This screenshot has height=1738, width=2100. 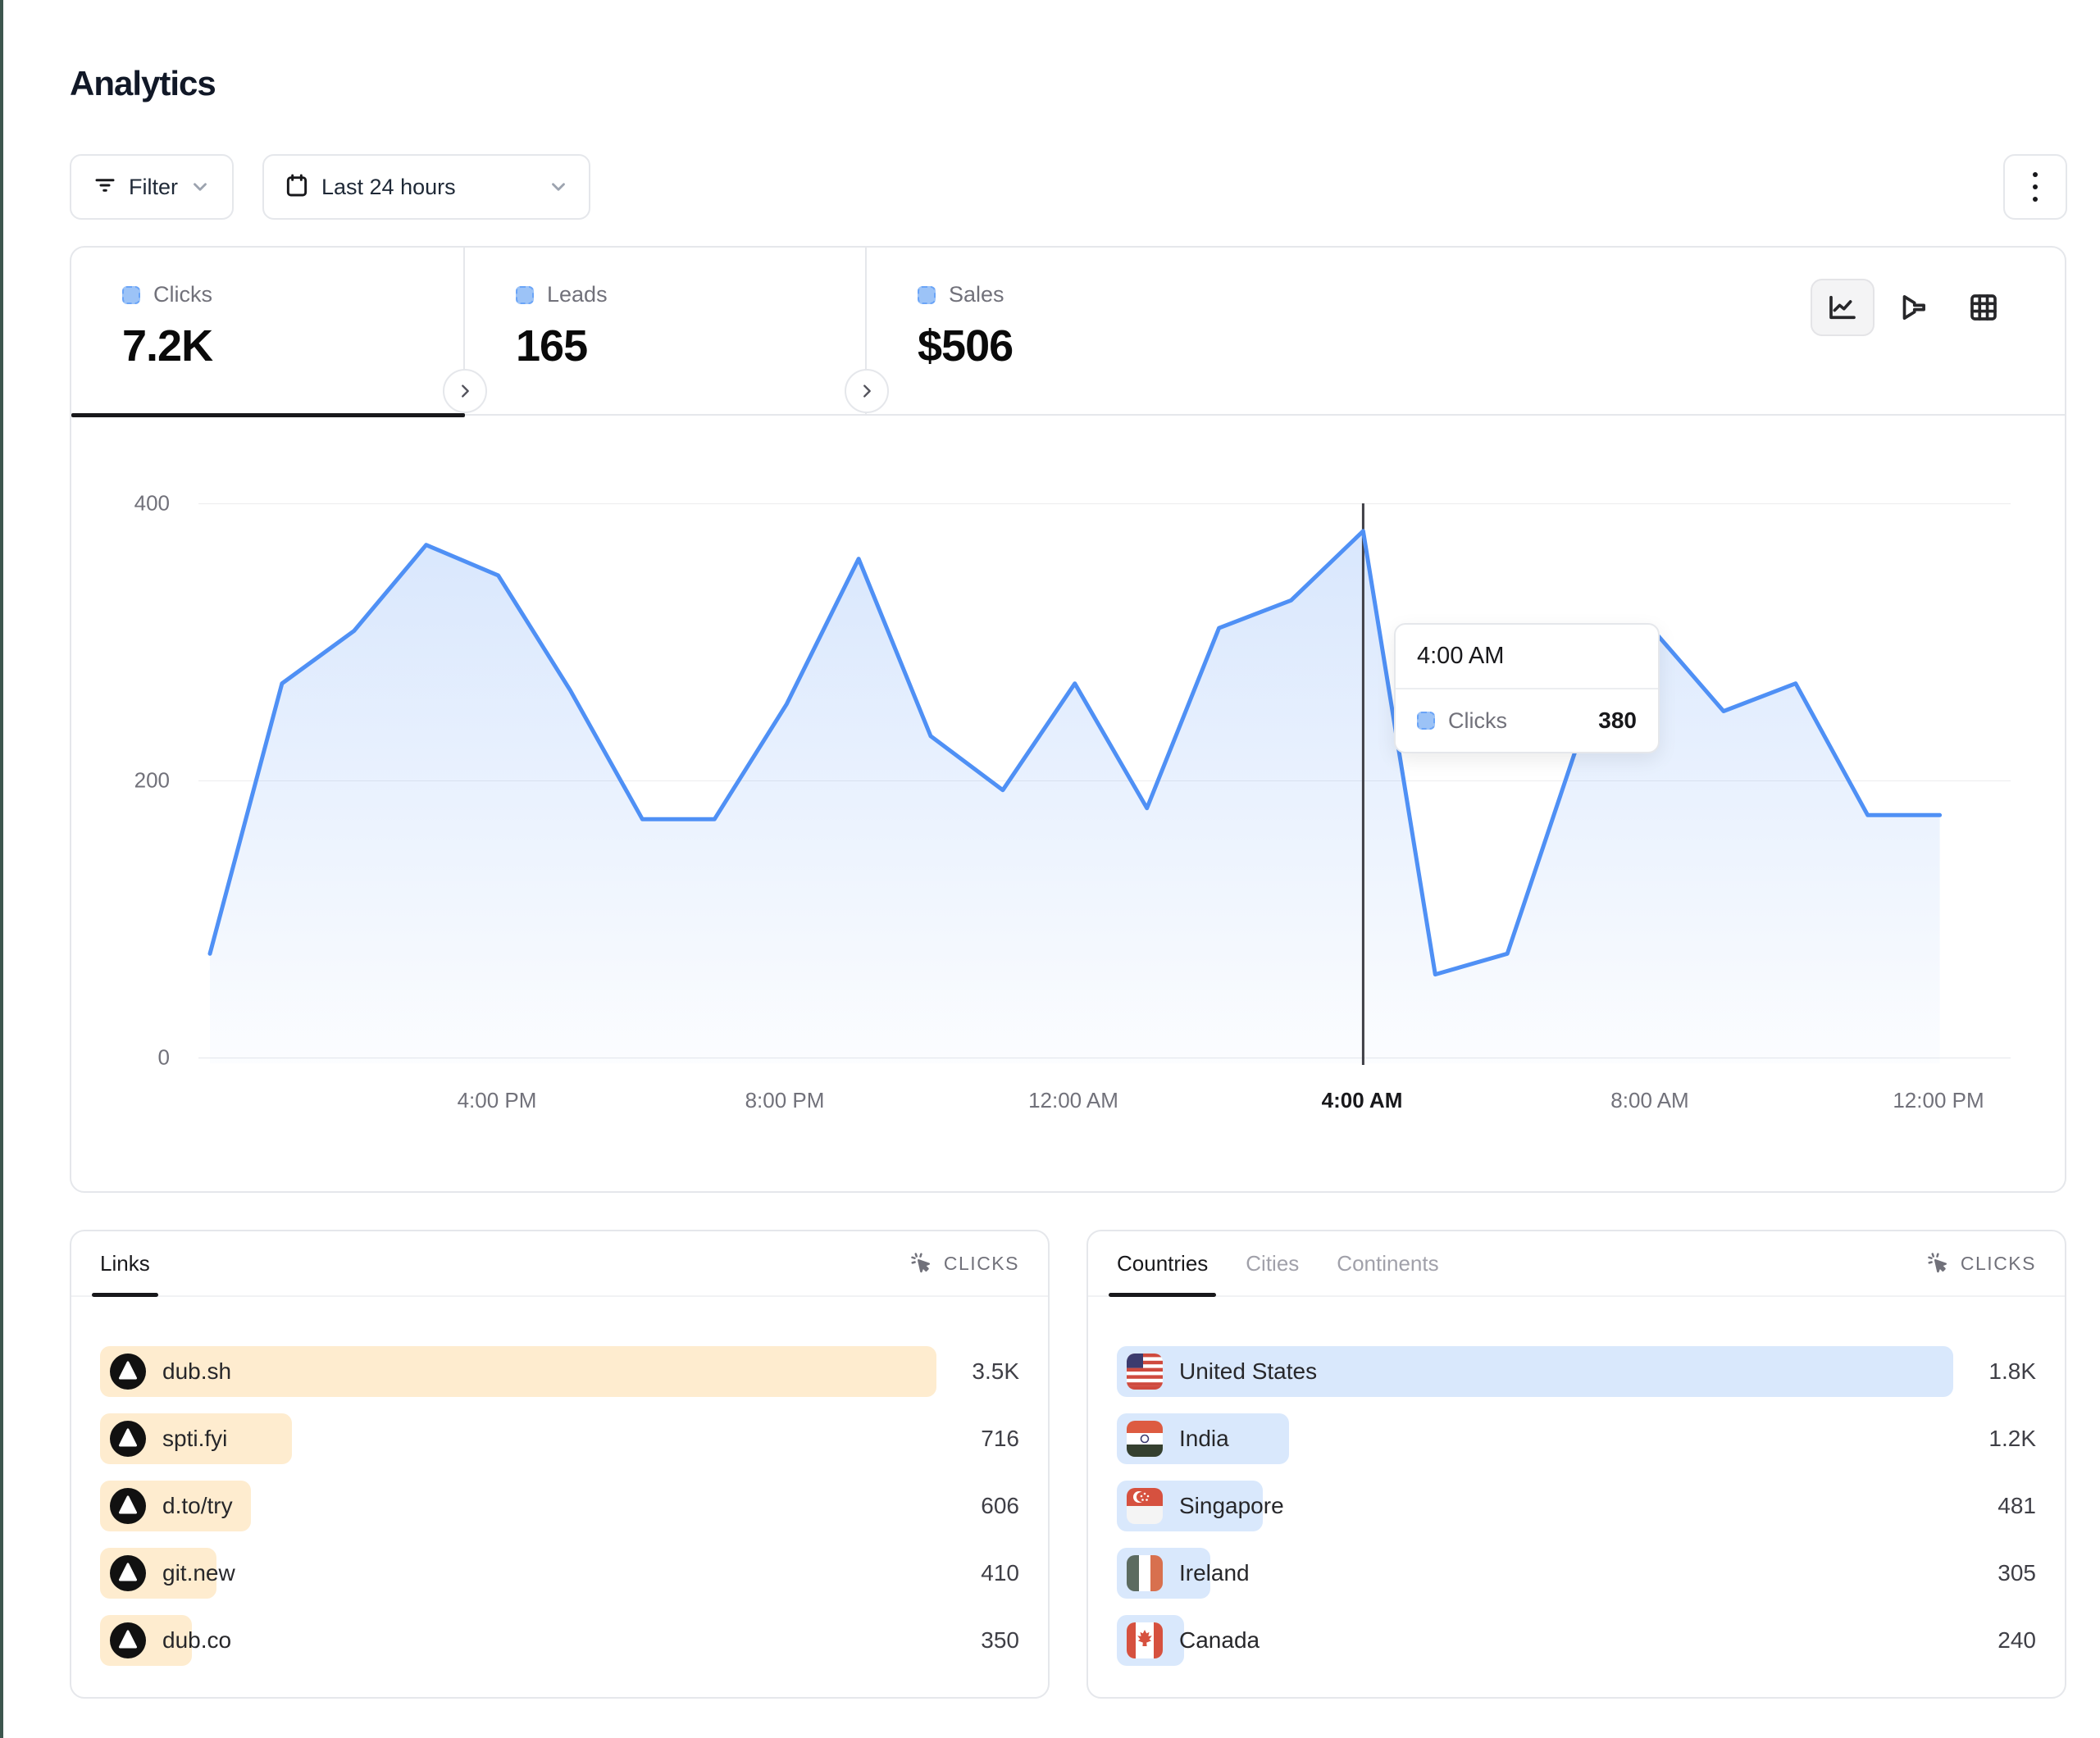 I want to click on country-row: Canada 240, so click(x=1576, y=1640).